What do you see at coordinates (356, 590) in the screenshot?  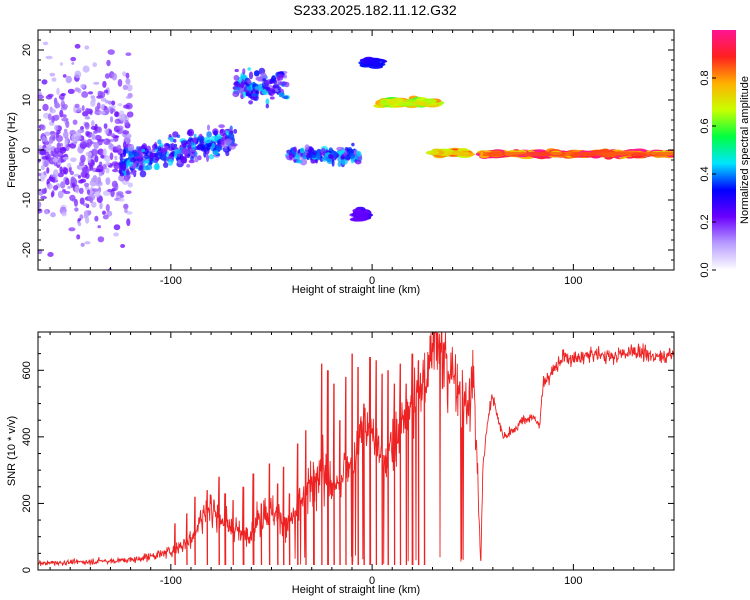 I see `snr-x-axis-title: Height of straight line (km)` at bounding box center [356, 590].